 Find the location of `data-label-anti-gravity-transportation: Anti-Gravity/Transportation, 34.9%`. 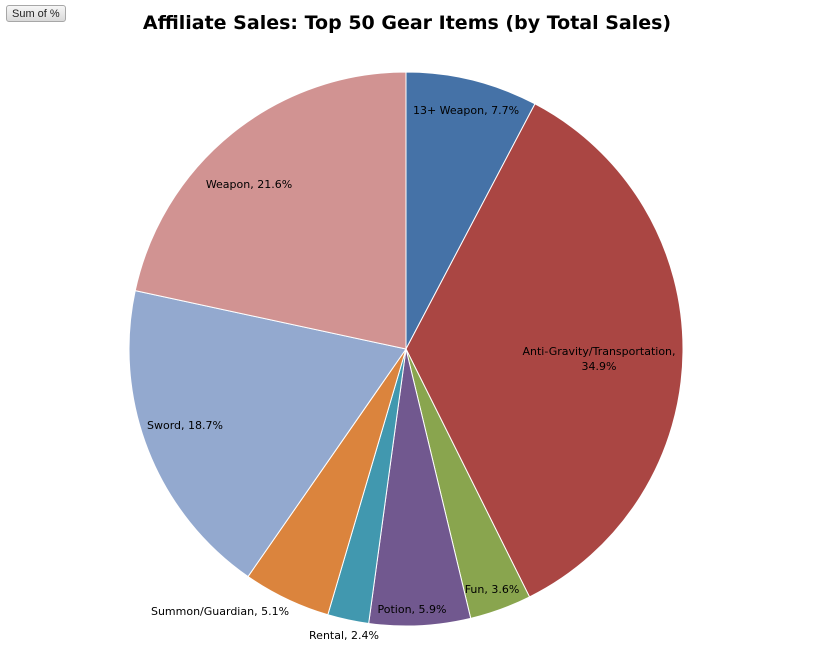

data-label-anti-gravity-transportation: Anti-Gravity/Transportation, 34.9% is located at coordinates (598, 359).